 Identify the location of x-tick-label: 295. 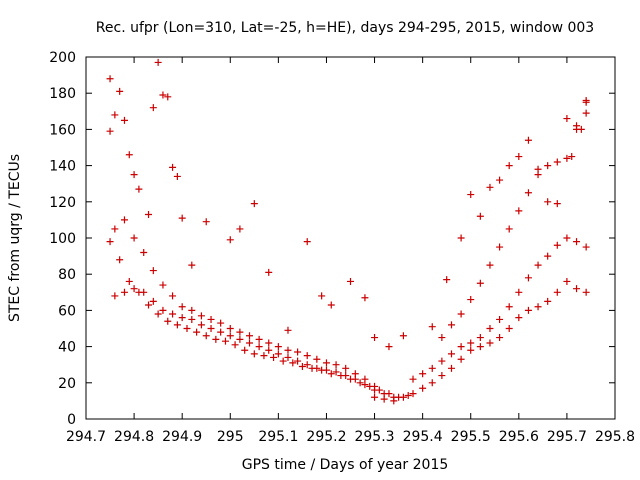
(230, 437).